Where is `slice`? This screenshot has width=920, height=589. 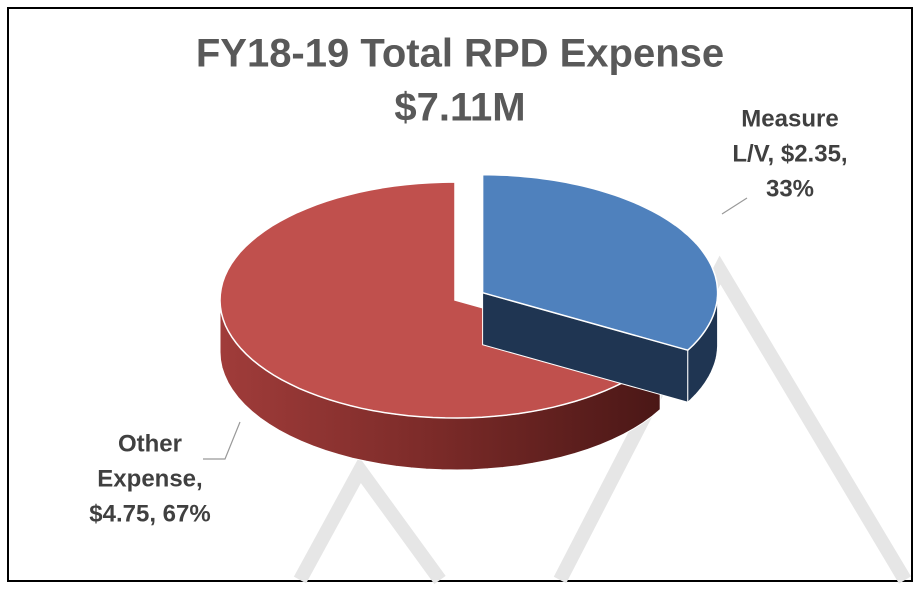
slice is located at coordinates (600, 262).